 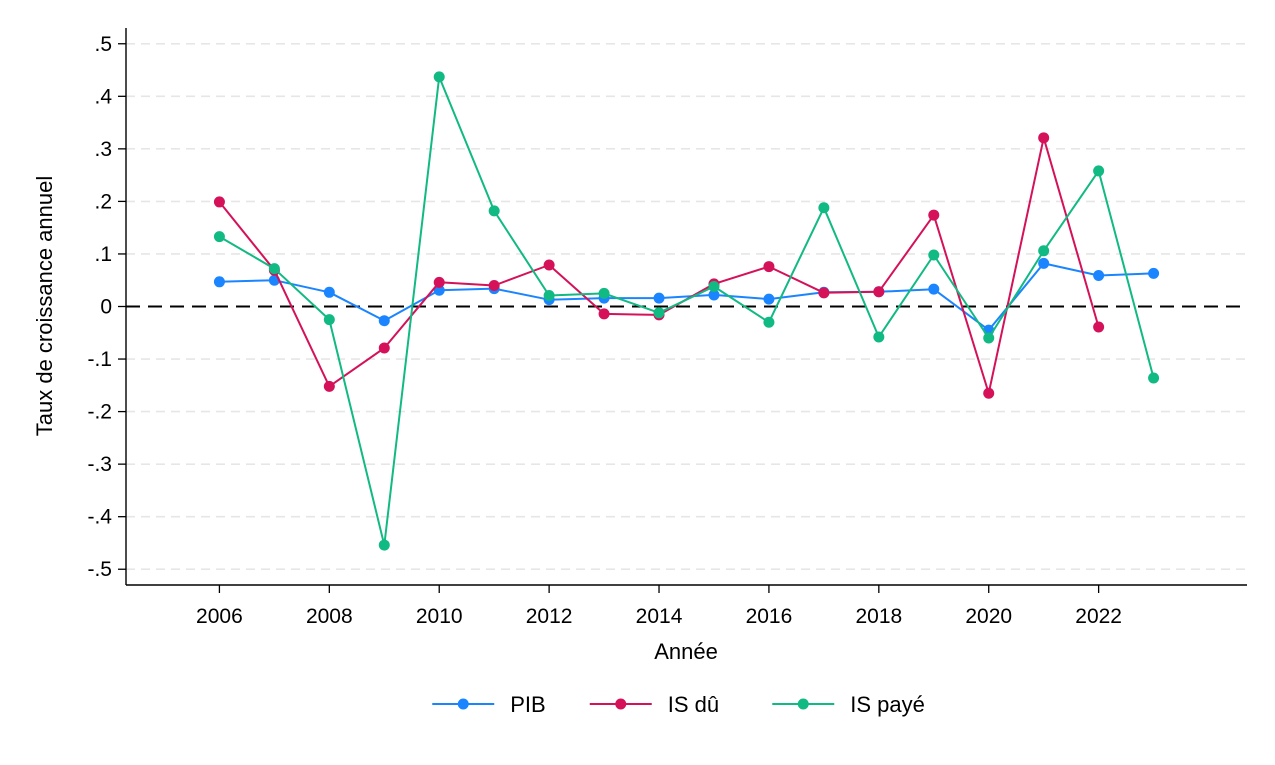 What do you see at coordinates (686, 297) in the screenshot?
I see `series-line-pib` at bounding box center [686, 297].